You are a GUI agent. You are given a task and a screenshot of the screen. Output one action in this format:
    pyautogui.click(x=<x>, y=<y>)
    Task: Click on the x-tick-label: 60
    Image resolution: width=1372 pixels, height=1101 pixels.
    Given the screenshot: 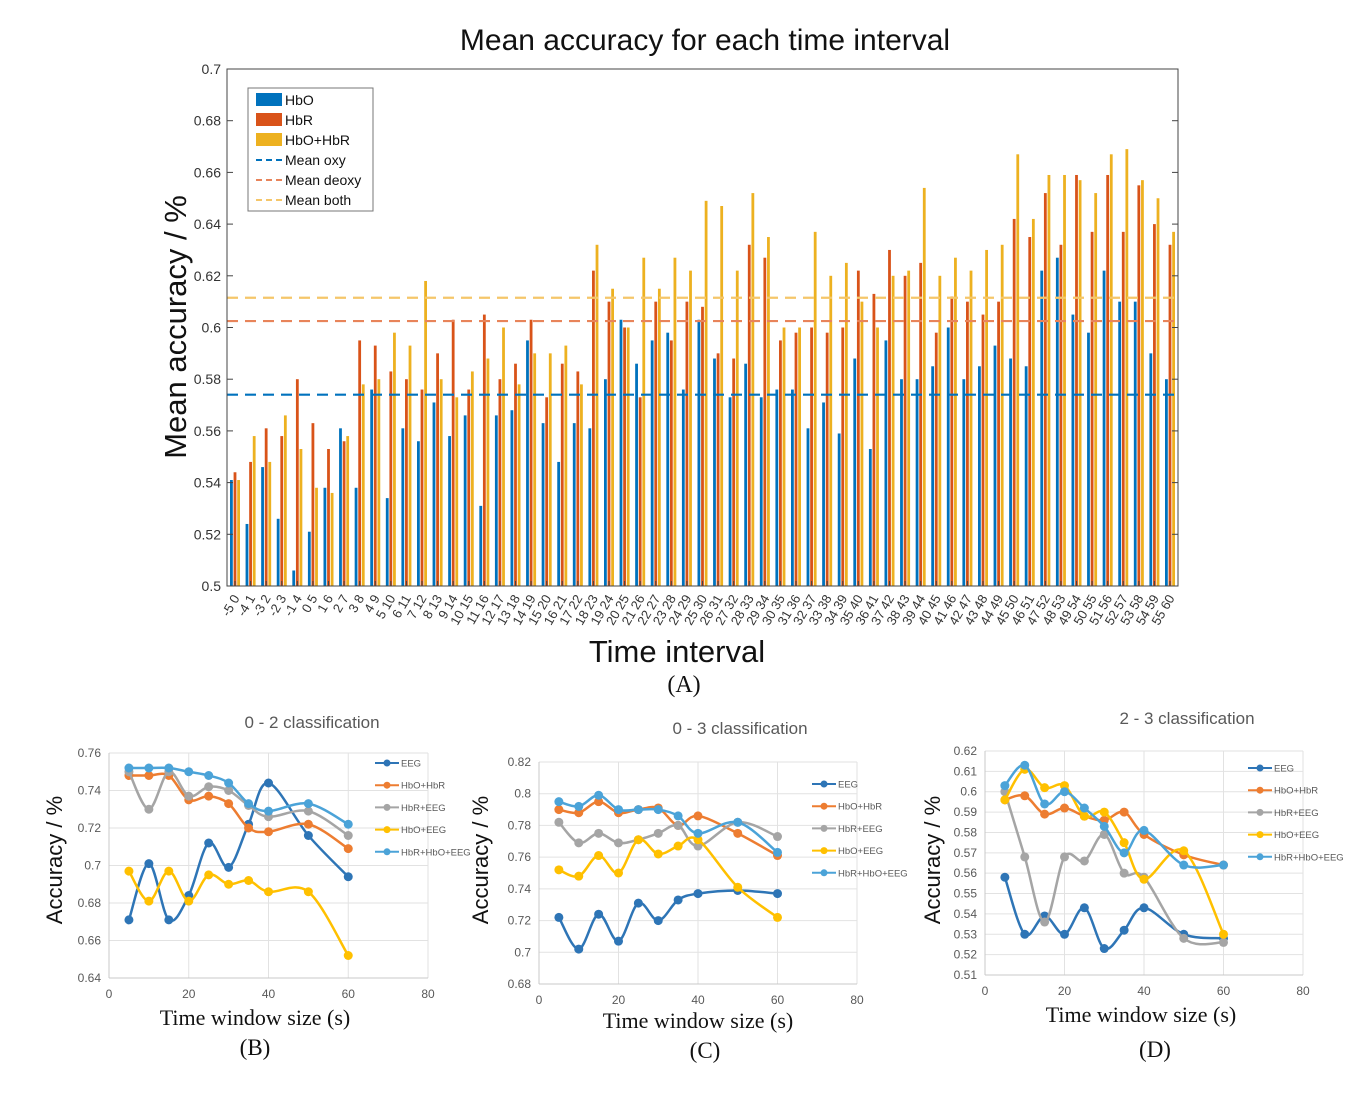 What is the action you would take?
    pyautogui.click(x=349, y=994)
    